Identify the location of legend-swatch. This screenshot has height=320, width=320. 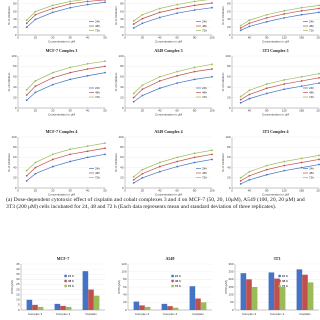
(172, 281).